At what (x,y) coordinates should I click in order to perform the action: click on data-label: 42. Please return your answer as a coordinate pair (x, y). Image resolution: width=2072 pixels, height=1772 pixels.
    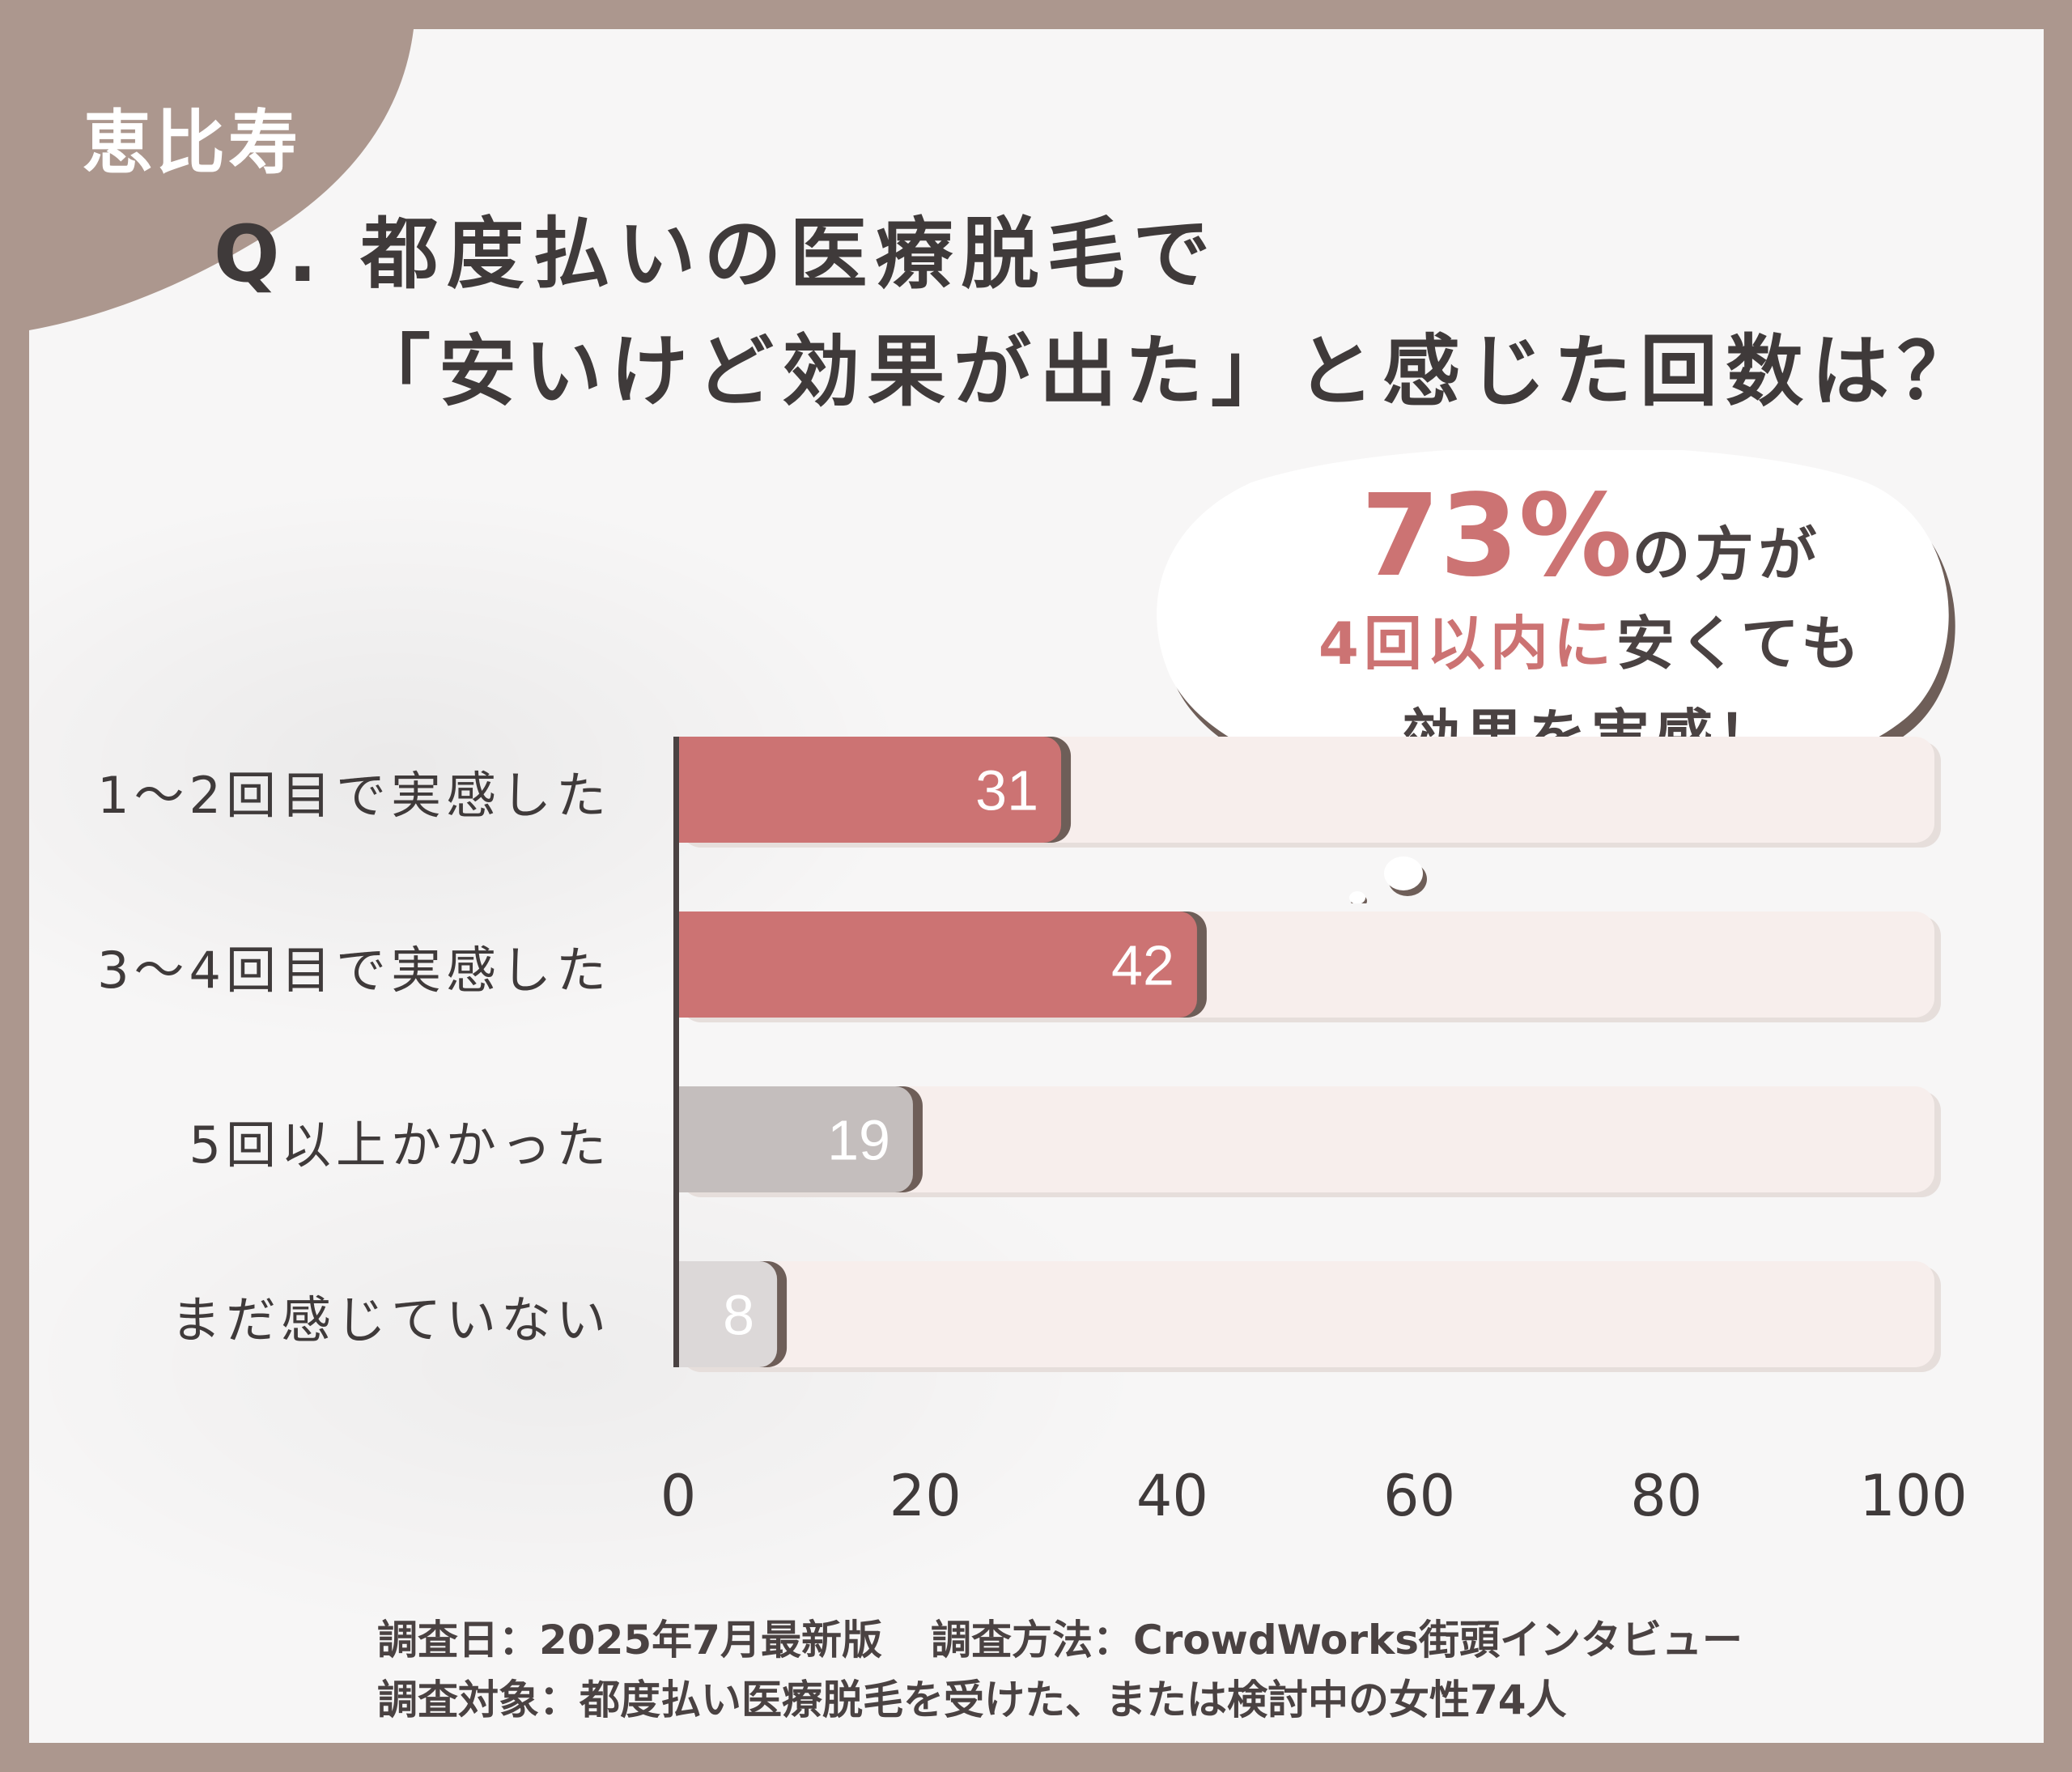
    Looking at the image, I should click on (1142, 966).